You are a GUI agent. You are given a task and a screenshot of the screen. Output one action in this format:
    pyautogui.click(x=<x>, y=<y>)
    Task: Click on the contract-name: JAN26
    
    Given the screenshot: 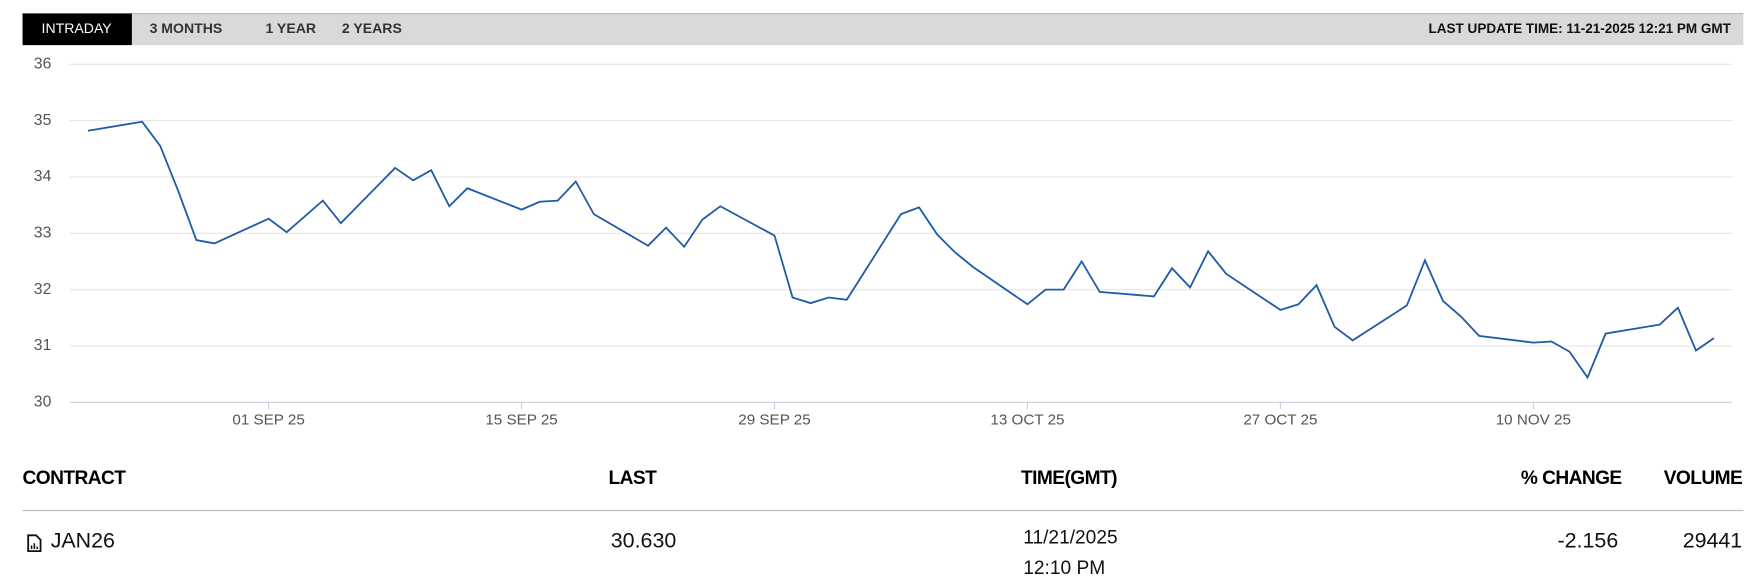 What is the action you would take?
    pyautogui.click(x=83, y=541)
    